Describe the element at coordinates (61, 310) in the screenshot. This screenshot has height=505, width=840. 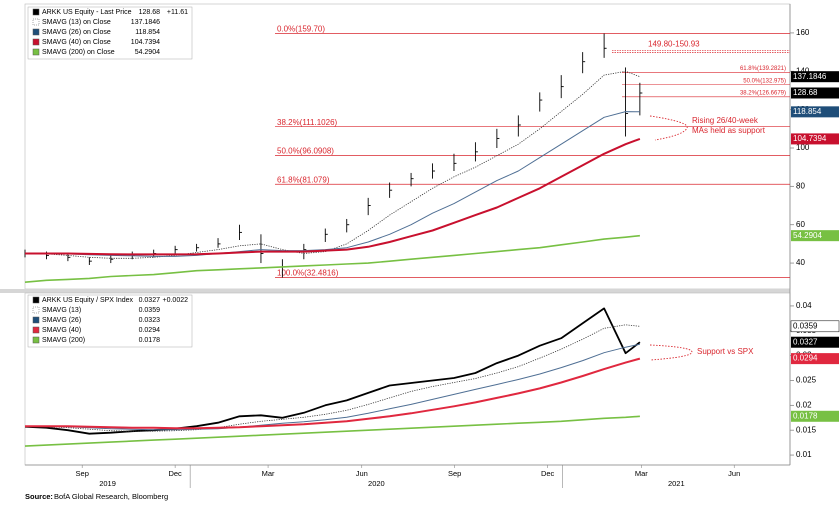
I see `legend-name: SMAVG (13)` at that location.